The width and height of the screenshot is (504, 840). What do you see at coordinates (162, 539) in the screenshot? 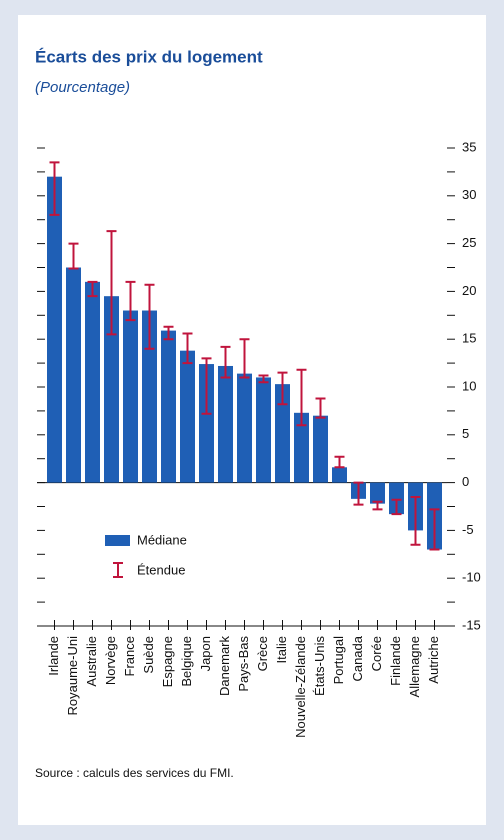
I see `legend-label: Médiane` at bounding box center [162, 539].